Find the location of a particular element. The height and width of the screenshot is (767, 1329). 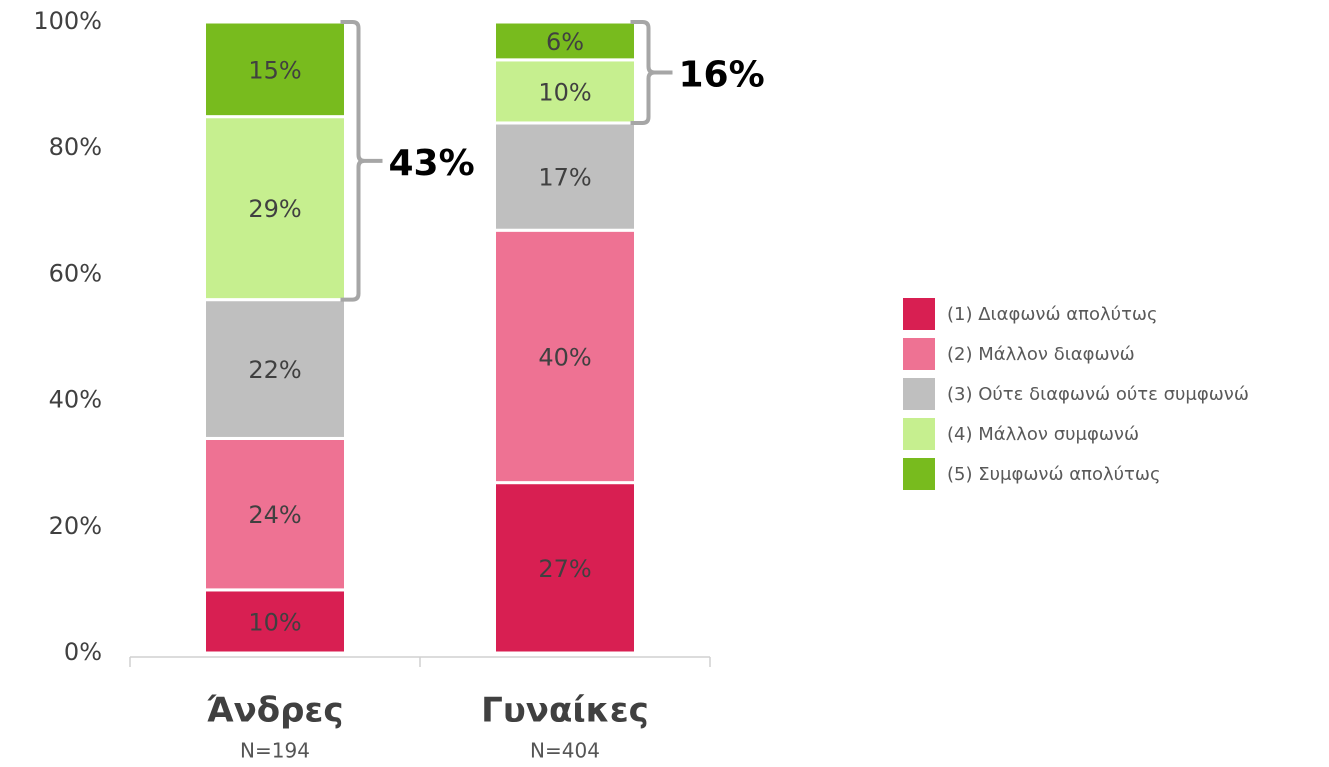

y-tick-label: 40% is located at coordinates (75, 400).